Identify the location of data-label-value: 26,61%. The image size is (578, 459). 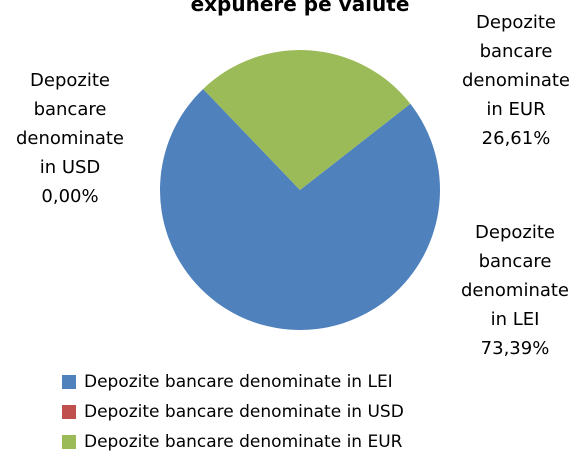
(516, 138).